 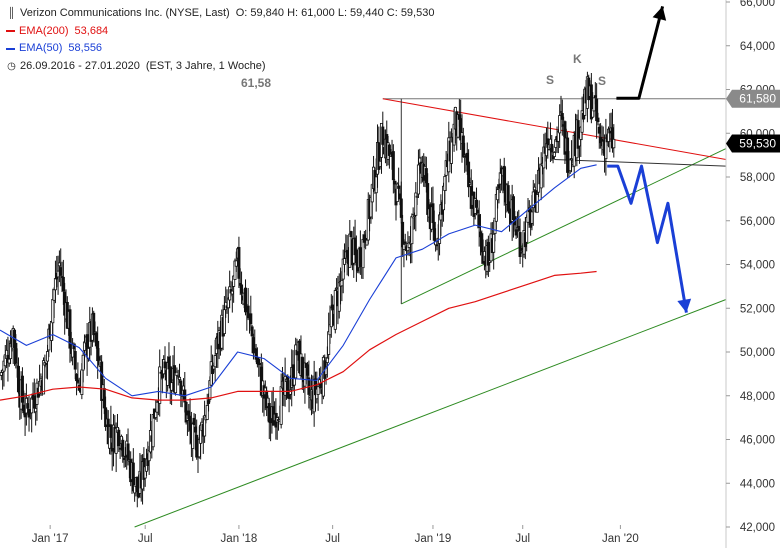 What do you see at coordinates (757, 266) in the screenshot?
I see `y-tick-label: 54,000` at bounding box center [757, 266].